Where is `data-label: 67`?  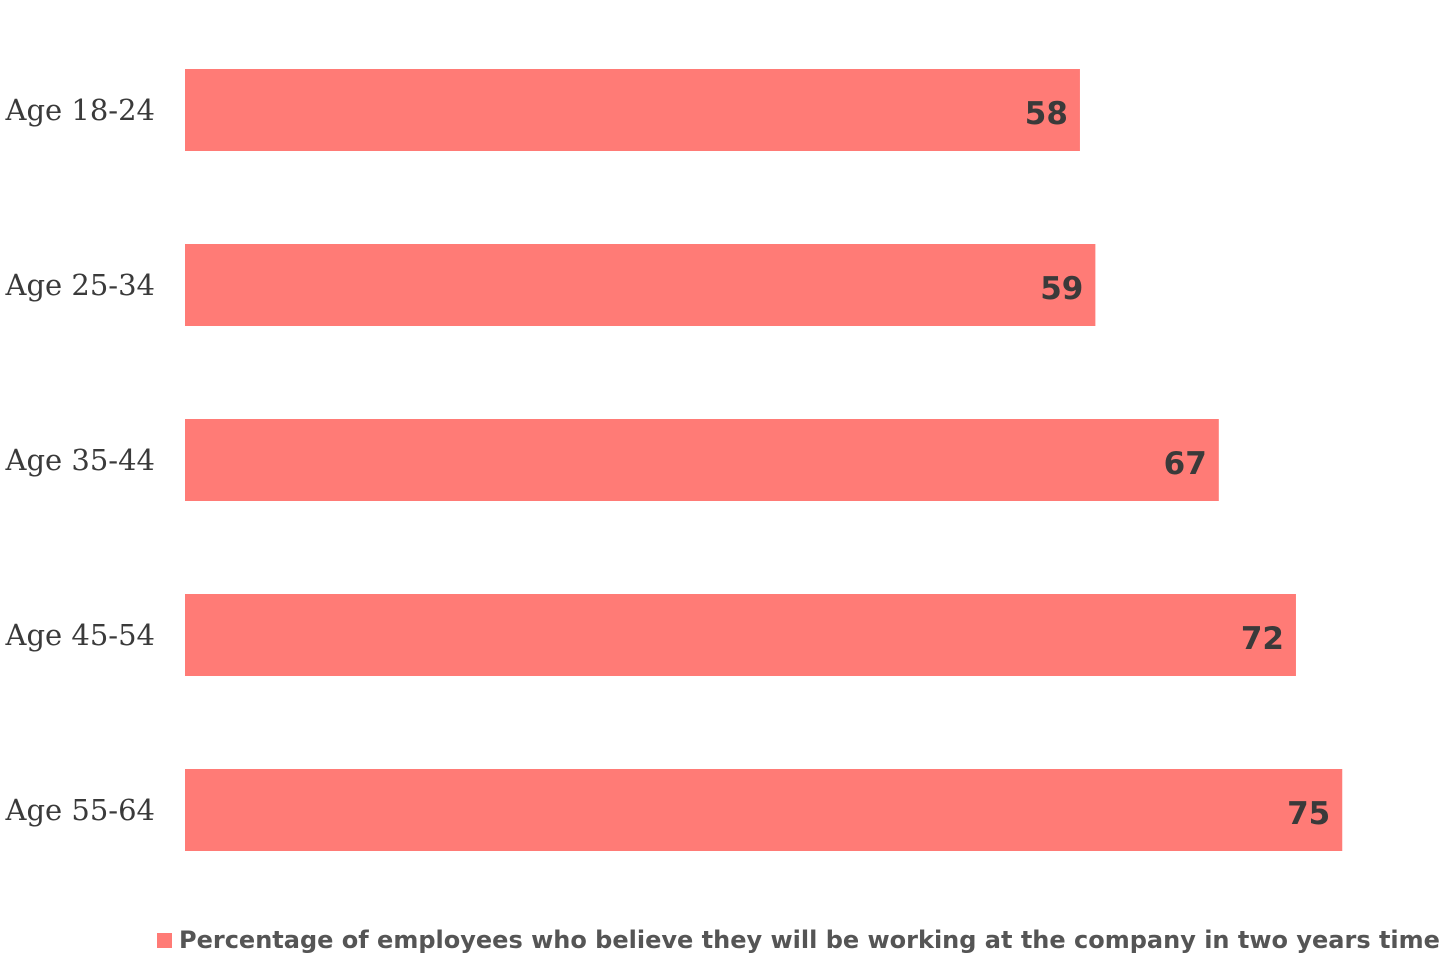 data-label: 67 is located at coordinates (1185, 464).